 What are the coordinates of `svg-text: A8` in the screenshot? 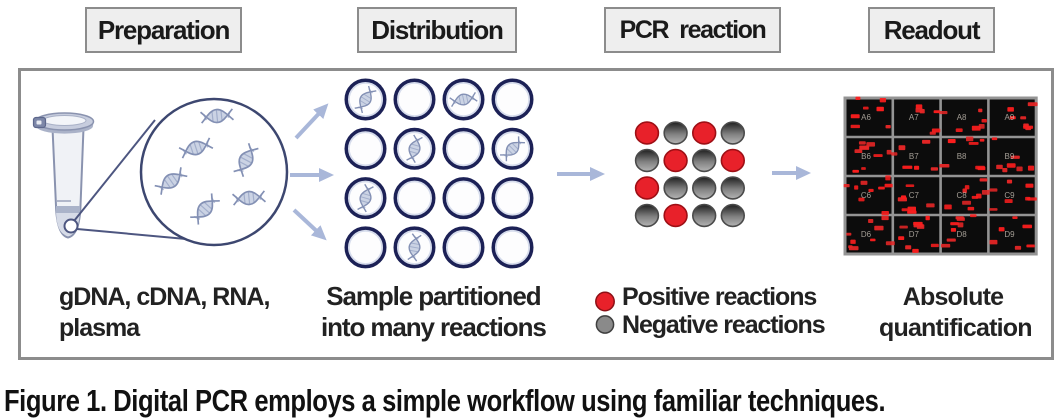 It's located at (962, 117).